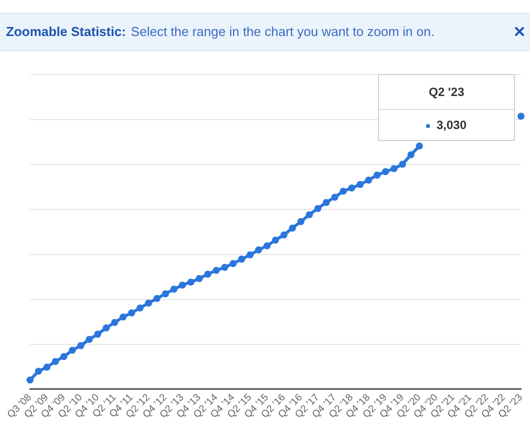 This screenshot has width=530, height=442. Describe the element at coordinates (66, 31) in the screenshot. I see `text: Zoomable Statistic:` at that location.